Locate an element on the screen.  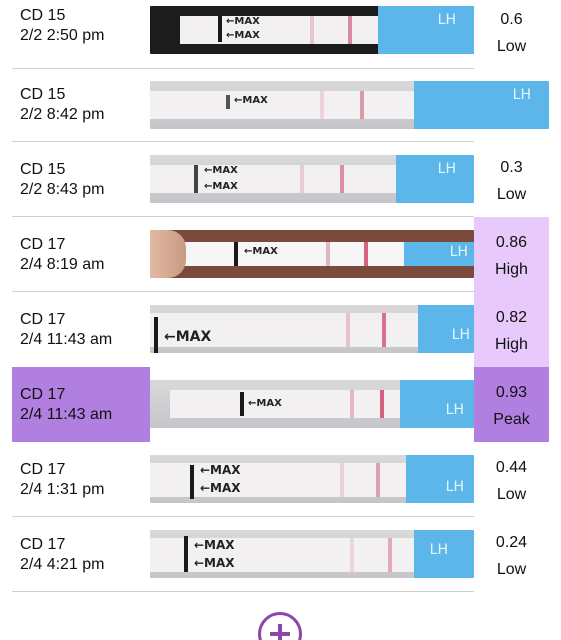
value-cell: 0.44 Low is located at coordinates (511, 479).